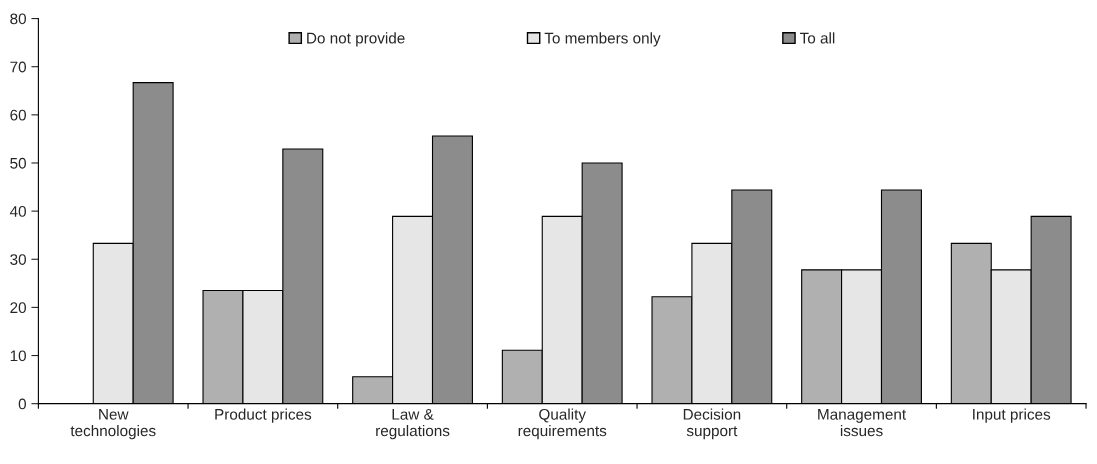 This screenshot has width=1097, height=464. Describe the element at coordinates (18, 19) in the screenshot. I see `y-tick-label: 80` at that location.